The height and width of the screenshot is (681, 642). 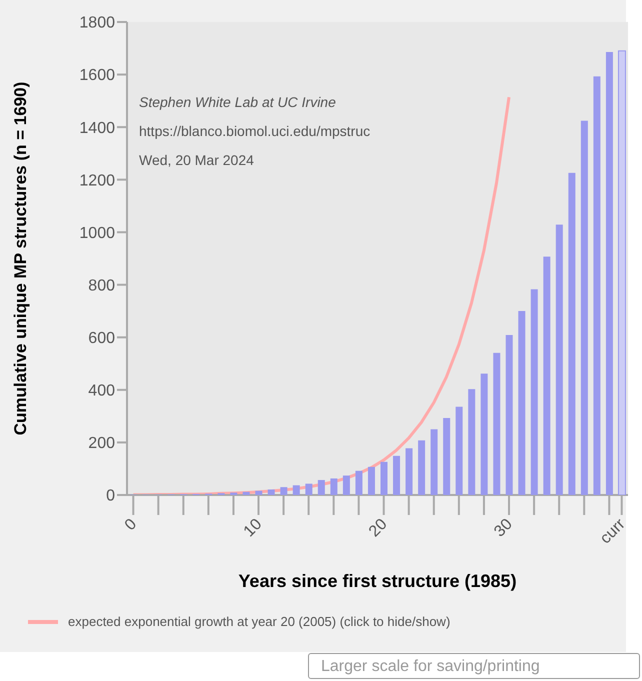 What do you see at coordinates (259, 621) in the screenshot?
I see `legend-label: expected exponential growth at year 20 (2005) (click to hide/show)` at bounding box center [259, 621].